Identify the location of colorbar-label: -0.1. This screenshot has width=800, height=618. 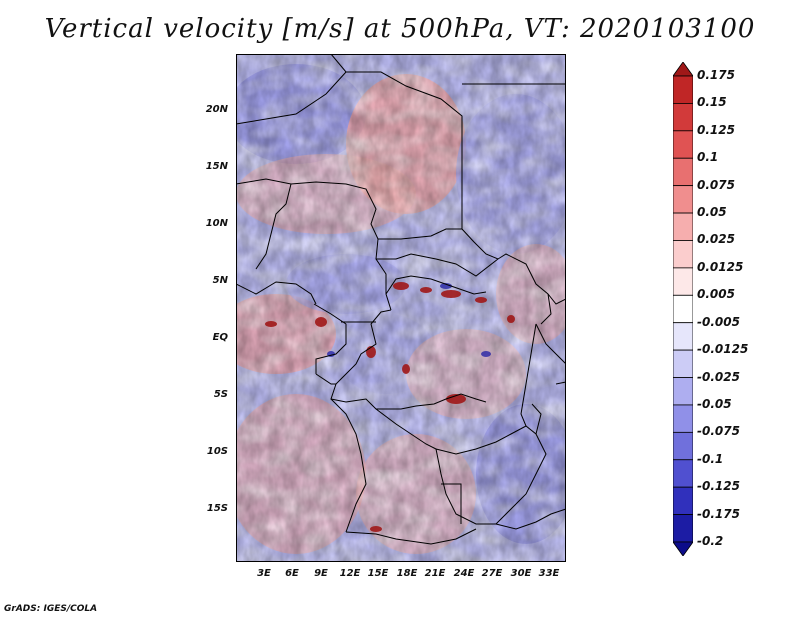
(710, 458).